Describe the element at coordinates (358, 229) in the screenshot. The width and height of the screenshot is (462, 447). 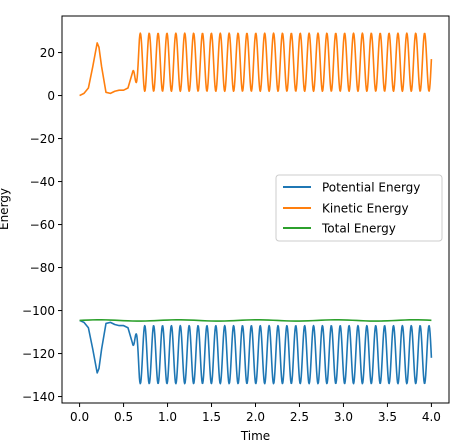
I see `legend-label-total: Total Energy` at that location.